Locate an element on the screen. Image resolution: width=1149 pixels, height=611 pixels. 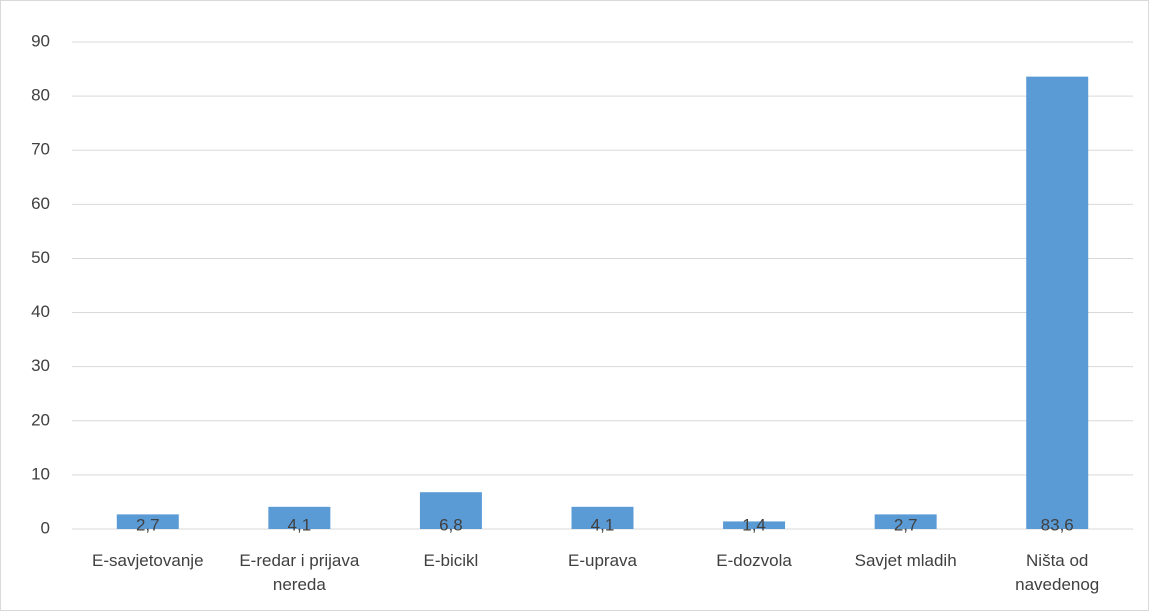
y-tick-label: 20 is located at coordinates (40, 419).